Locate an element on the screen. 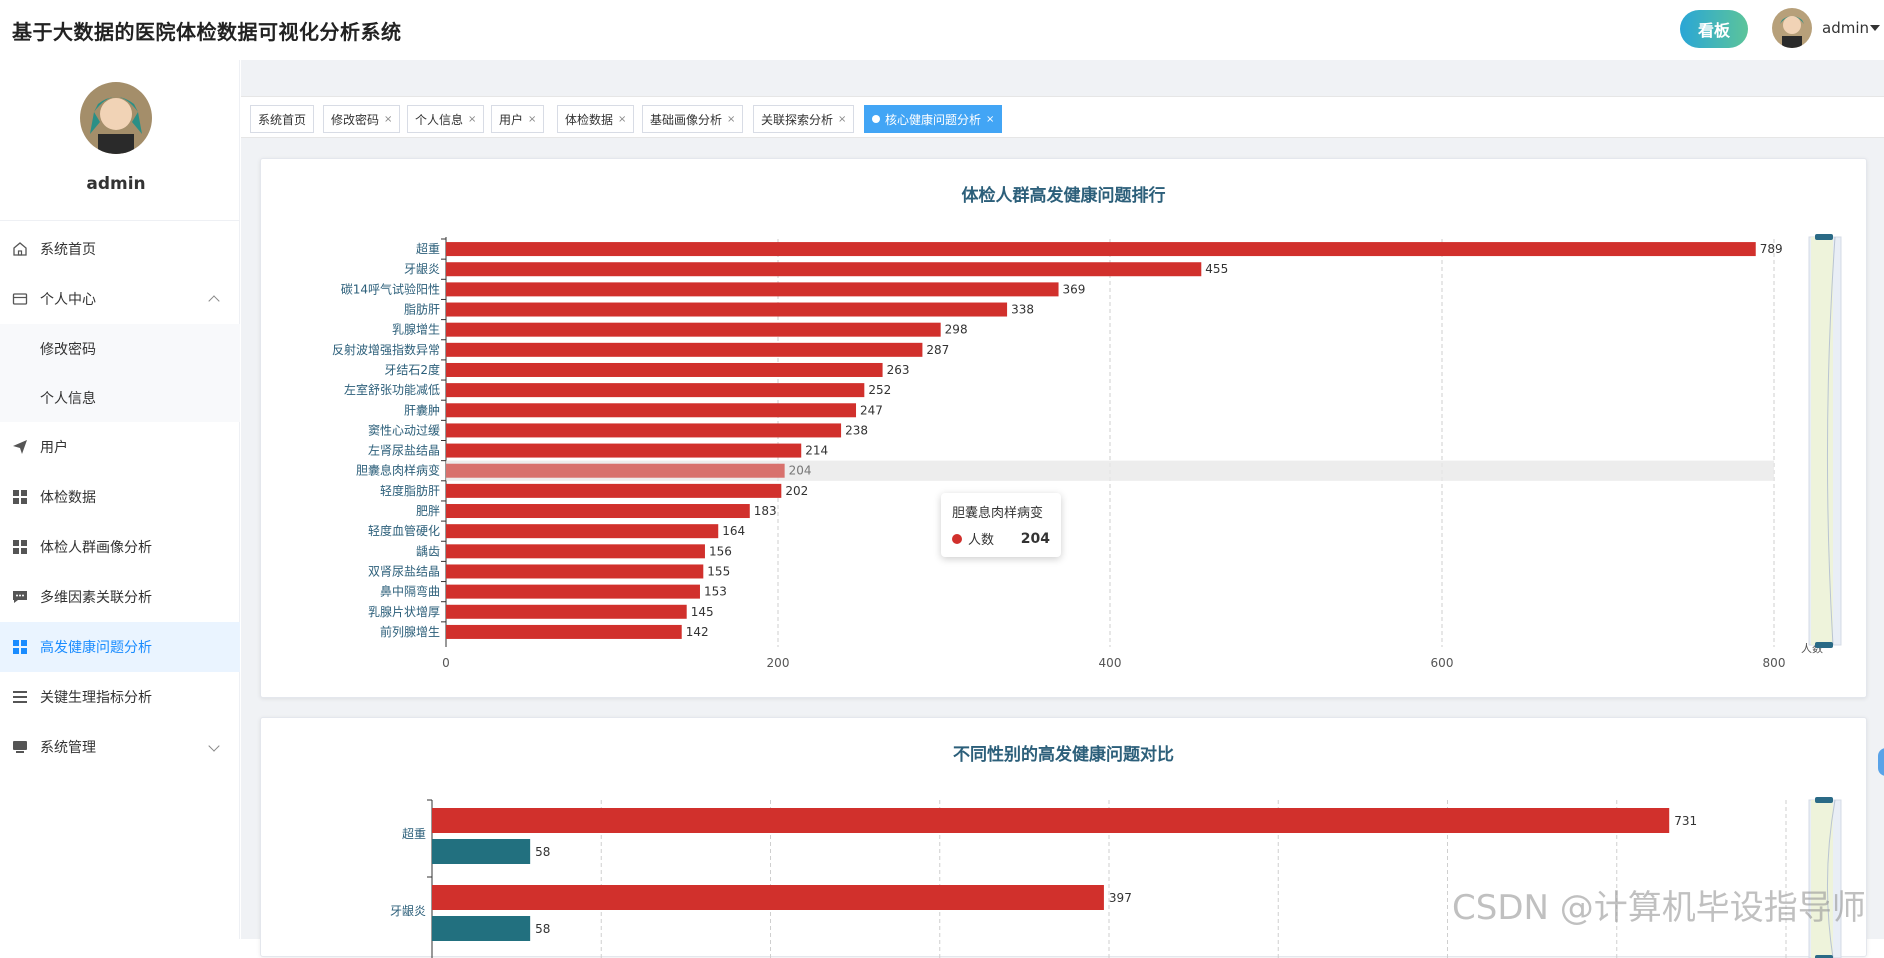  sidebar-item-vital-indicator-analysis: 关键生理指标分析 is located at coordinates (120, 697).